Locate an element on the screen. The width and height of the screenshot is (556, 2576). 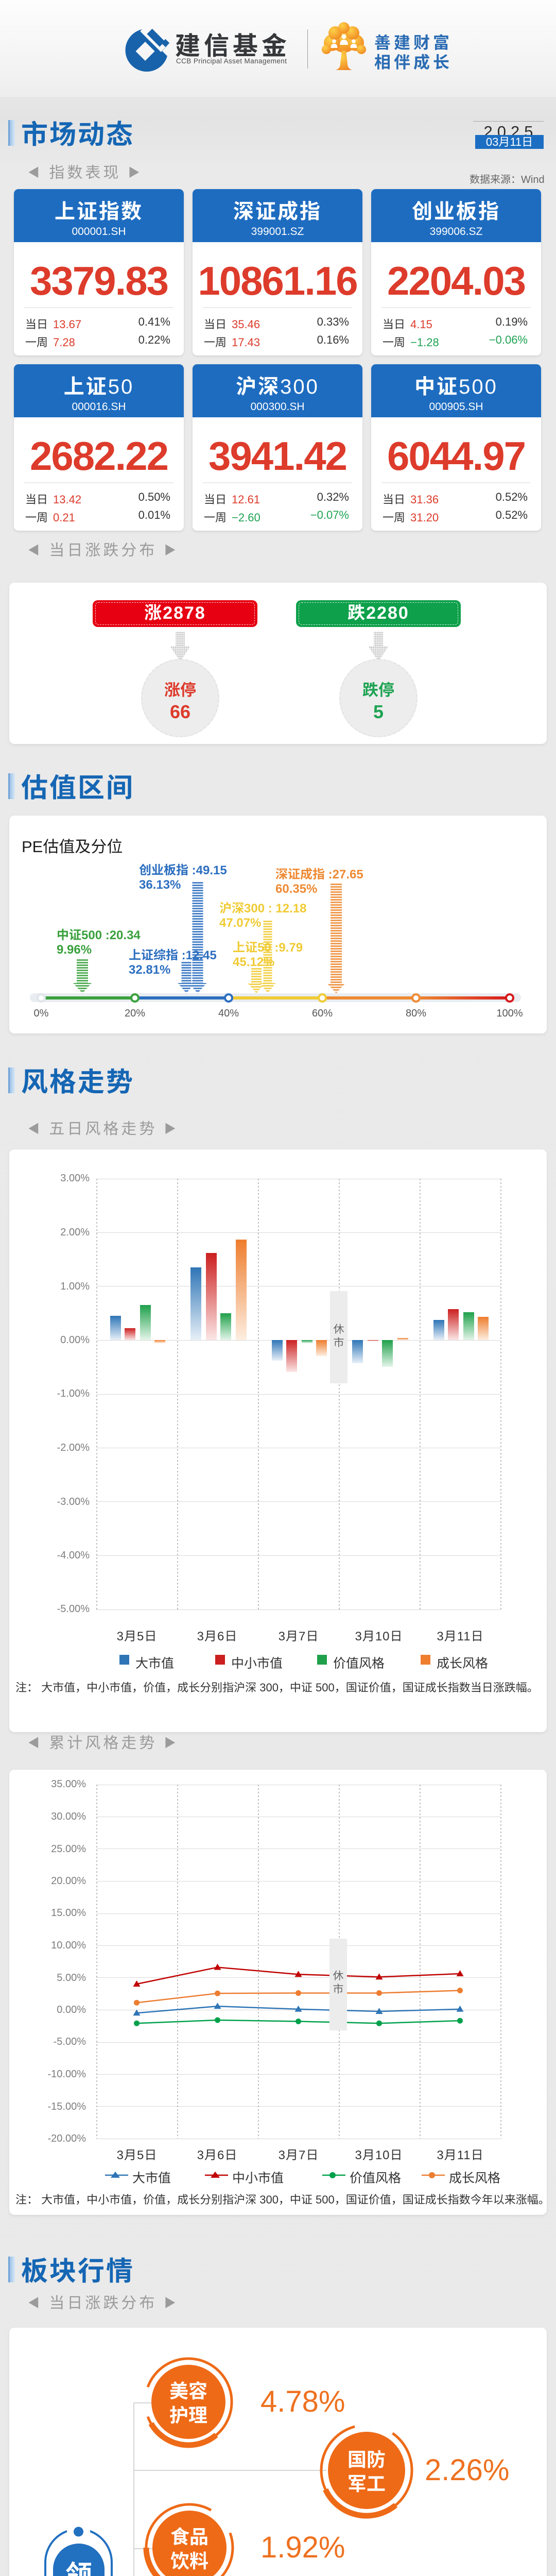
svg-text: 饮料 is located at coordinates (189, 2561).